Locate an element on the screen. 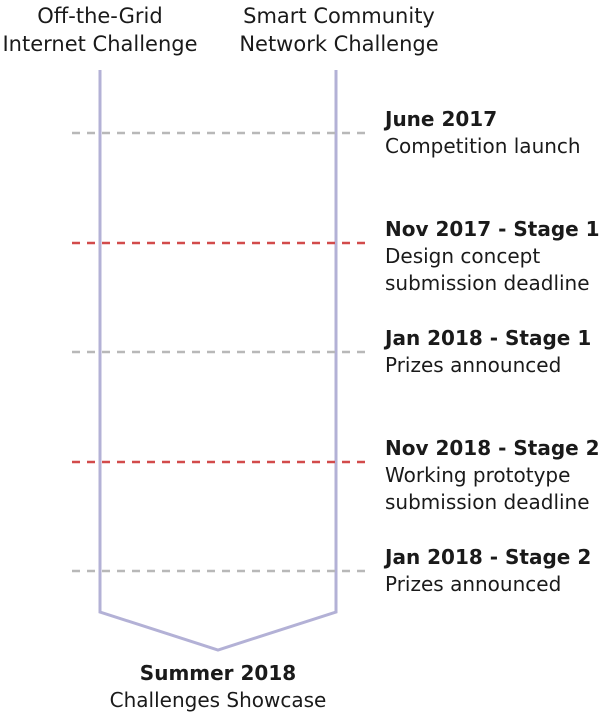  track-header-smart-community: Smart Community Network Challenge is located at coordinates (339, 30).